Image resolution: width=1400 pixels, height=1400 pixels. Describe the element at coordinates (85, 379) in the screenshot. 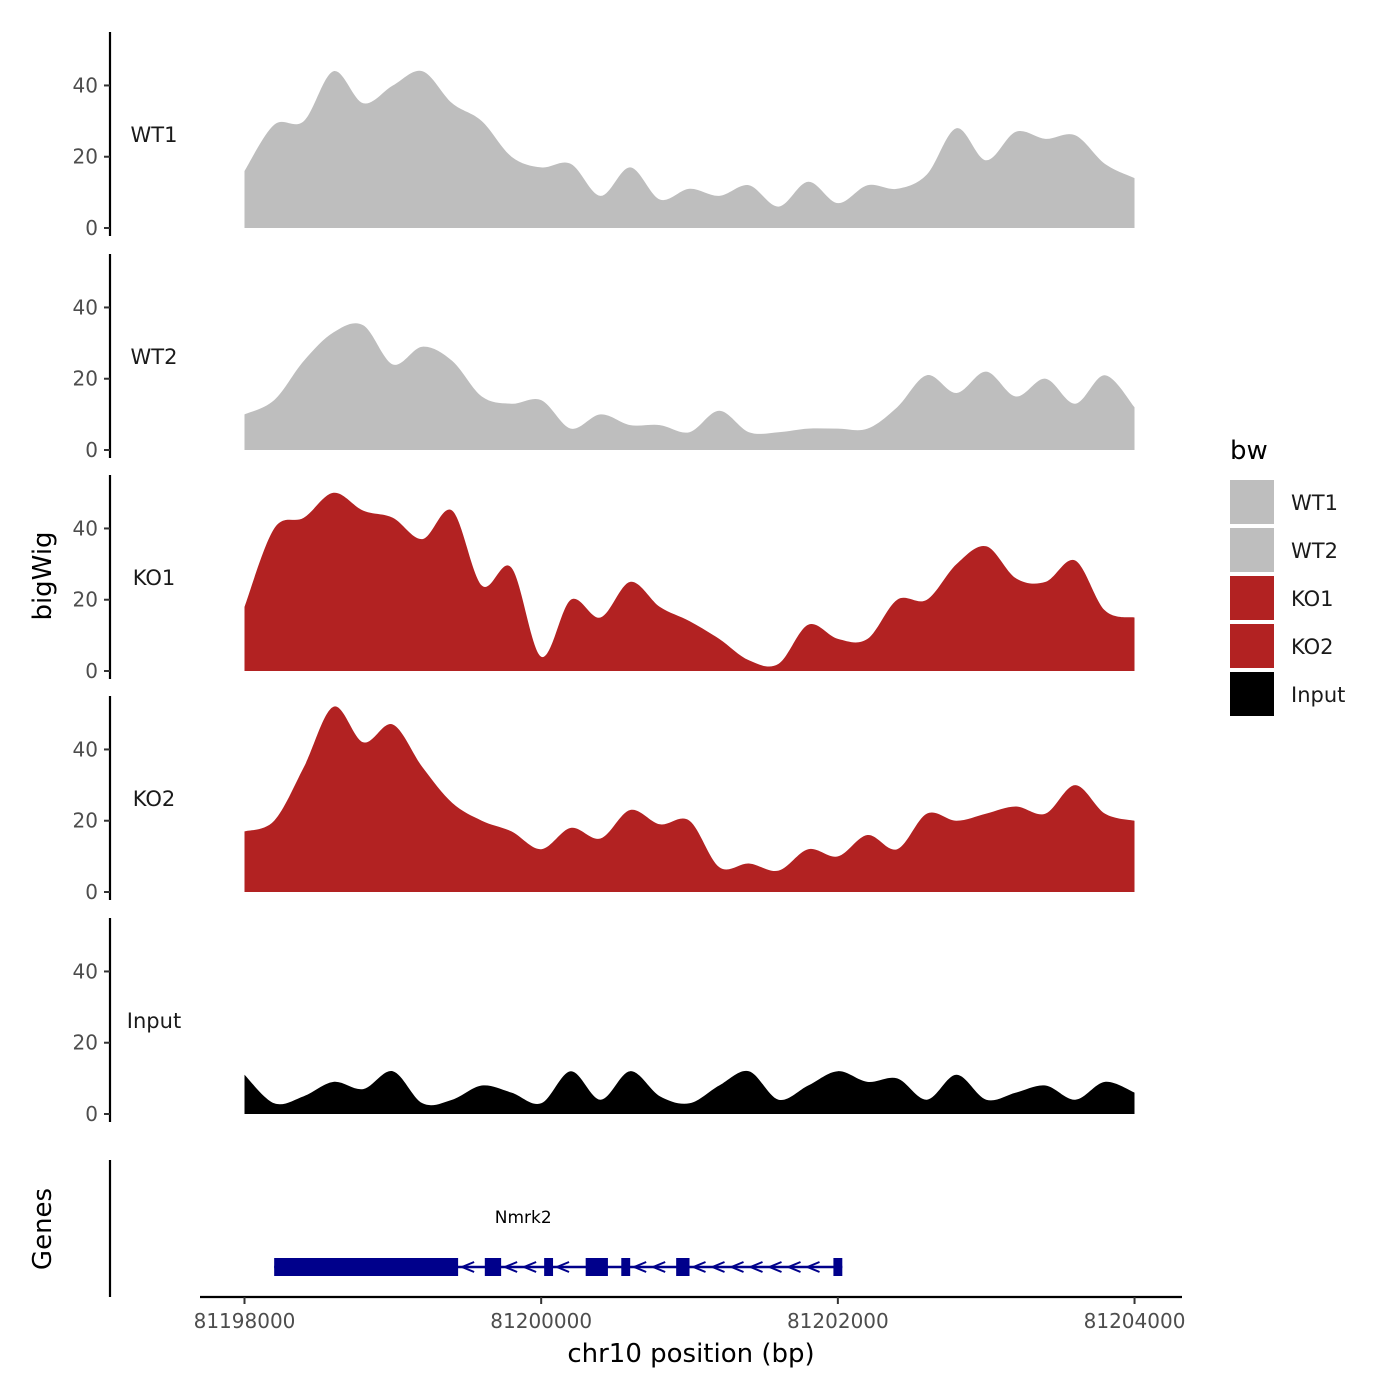

I see `y-tick-label-wt2: 20` at that location.